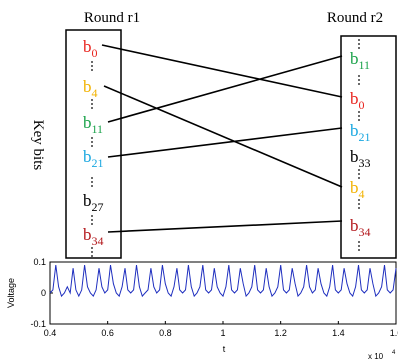  I want to click on left-bit-subscript: 0, so click(95, 53).